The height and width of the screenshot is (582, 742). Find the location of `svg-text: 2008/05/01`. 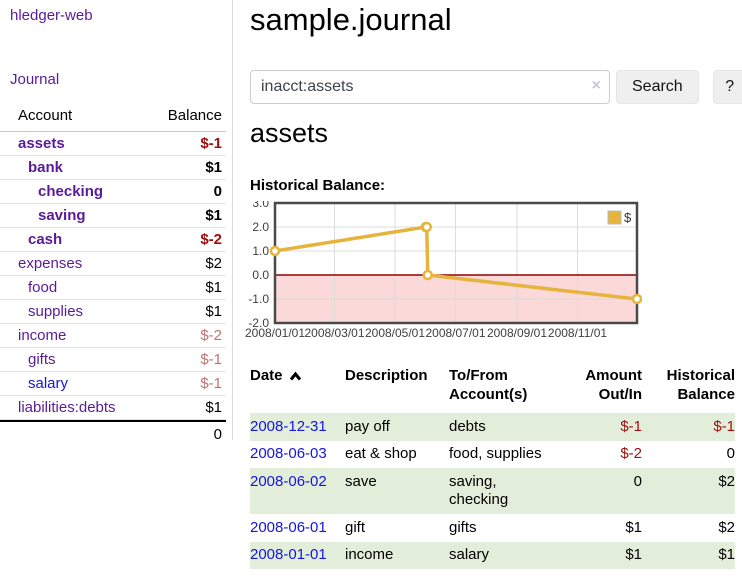

svg-text: 2008/05/01 is located at coordinates (395, 333).